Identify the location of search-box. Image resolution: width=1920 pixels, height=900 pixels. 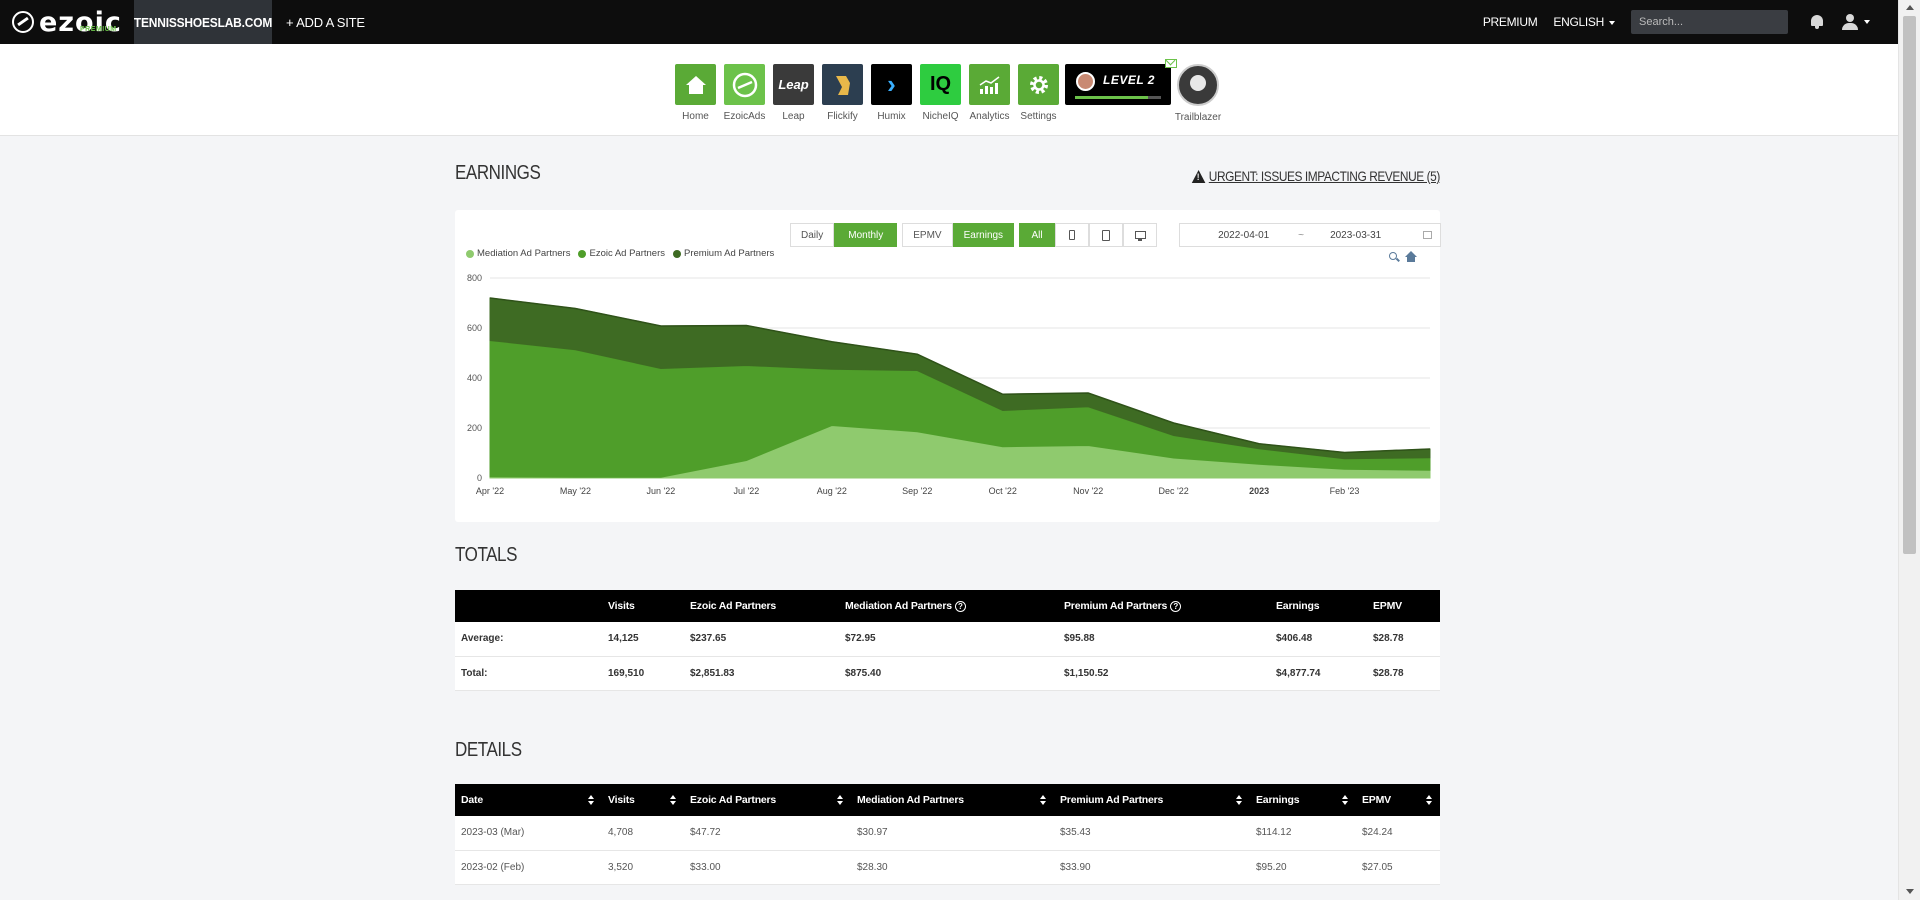
(1709, 22).